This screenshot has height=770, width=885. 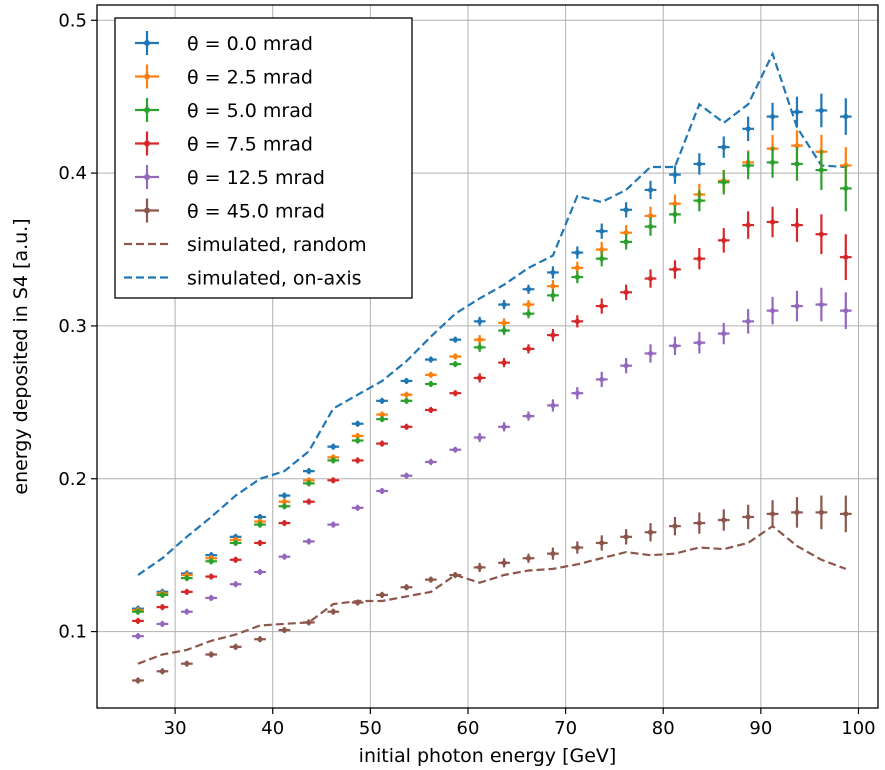 What do you see at coordinates (21, 356) in the screenshot?
I see `y-axis-label: energy deposited in S4 [a.u.]` at bounding box center [21, 356].